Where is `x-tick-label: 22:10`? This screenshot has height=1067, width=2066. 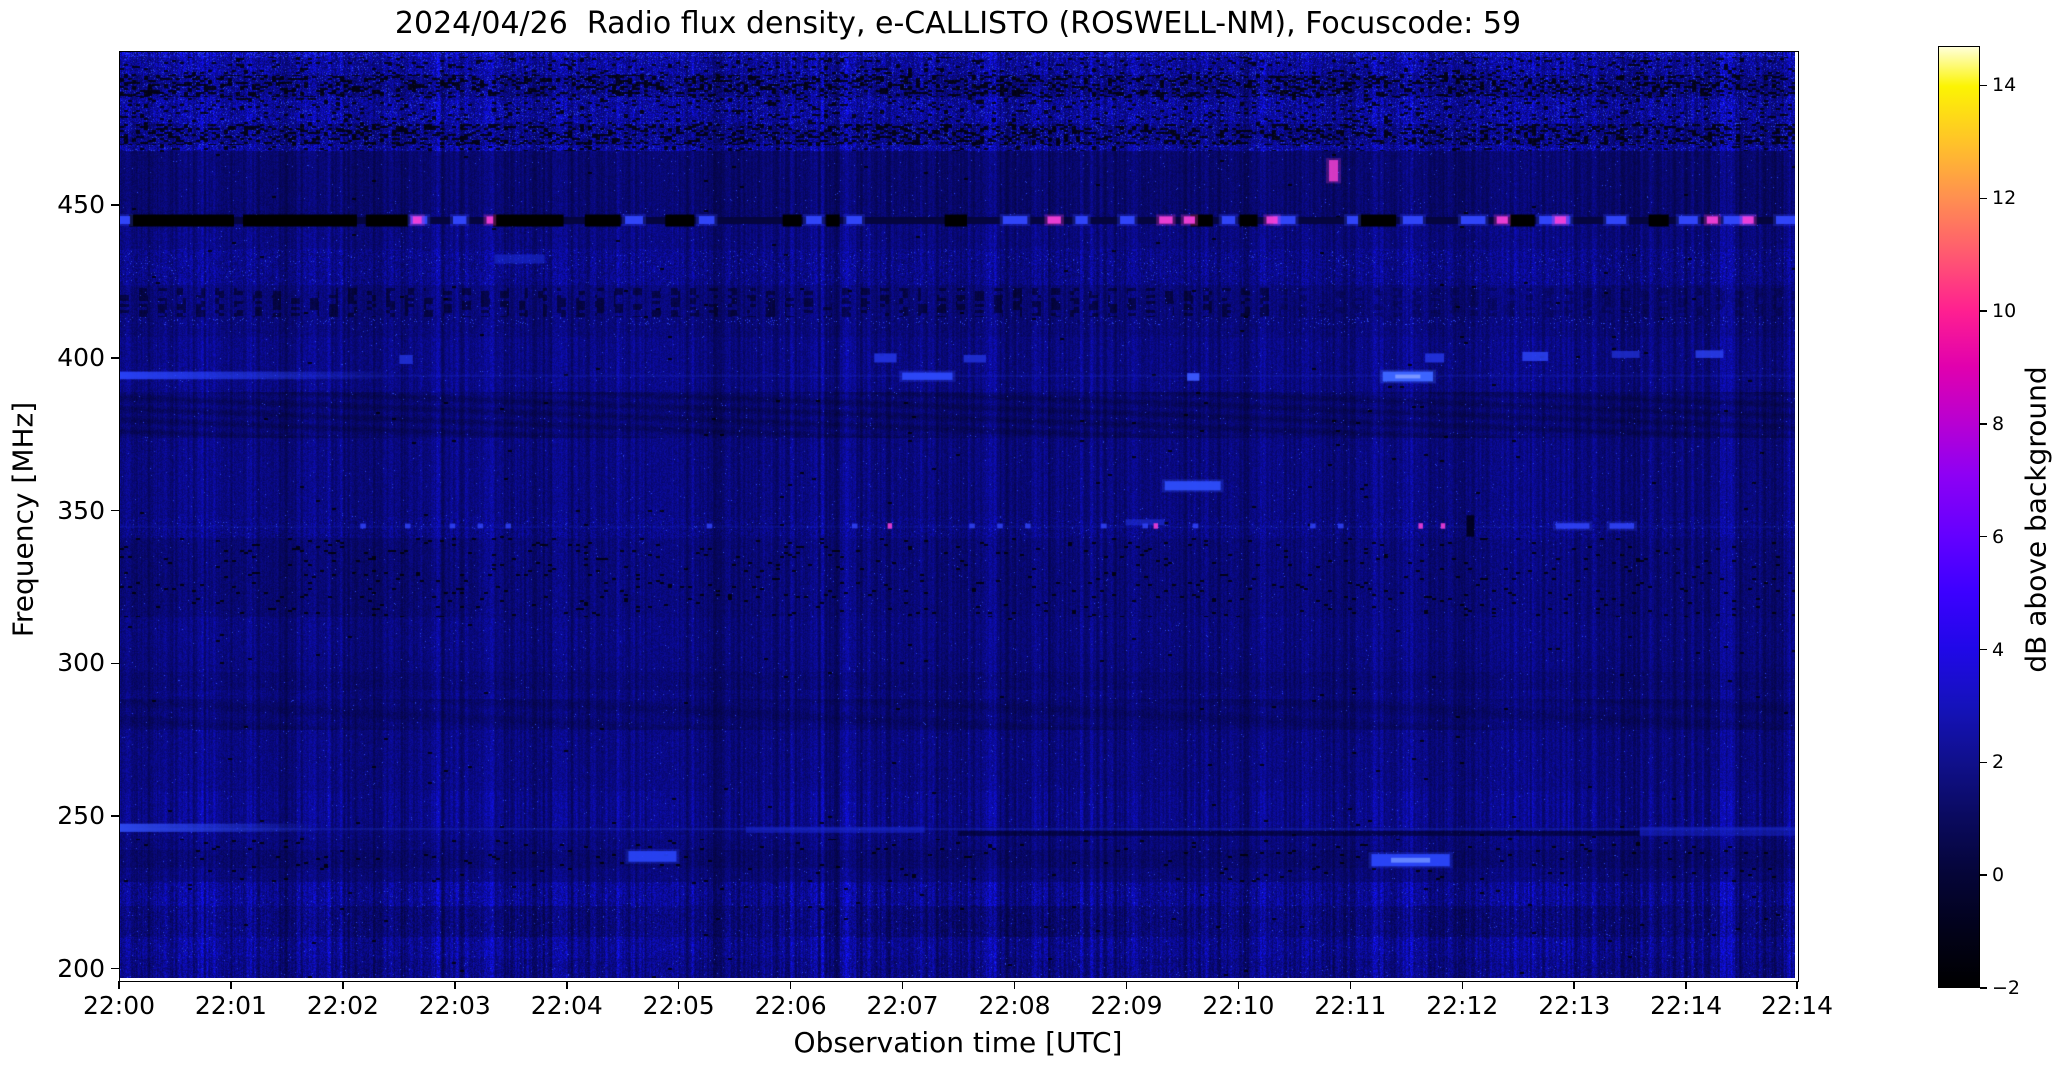 x-tick-label: 22:10 is located at coordinates (1238, 1005).